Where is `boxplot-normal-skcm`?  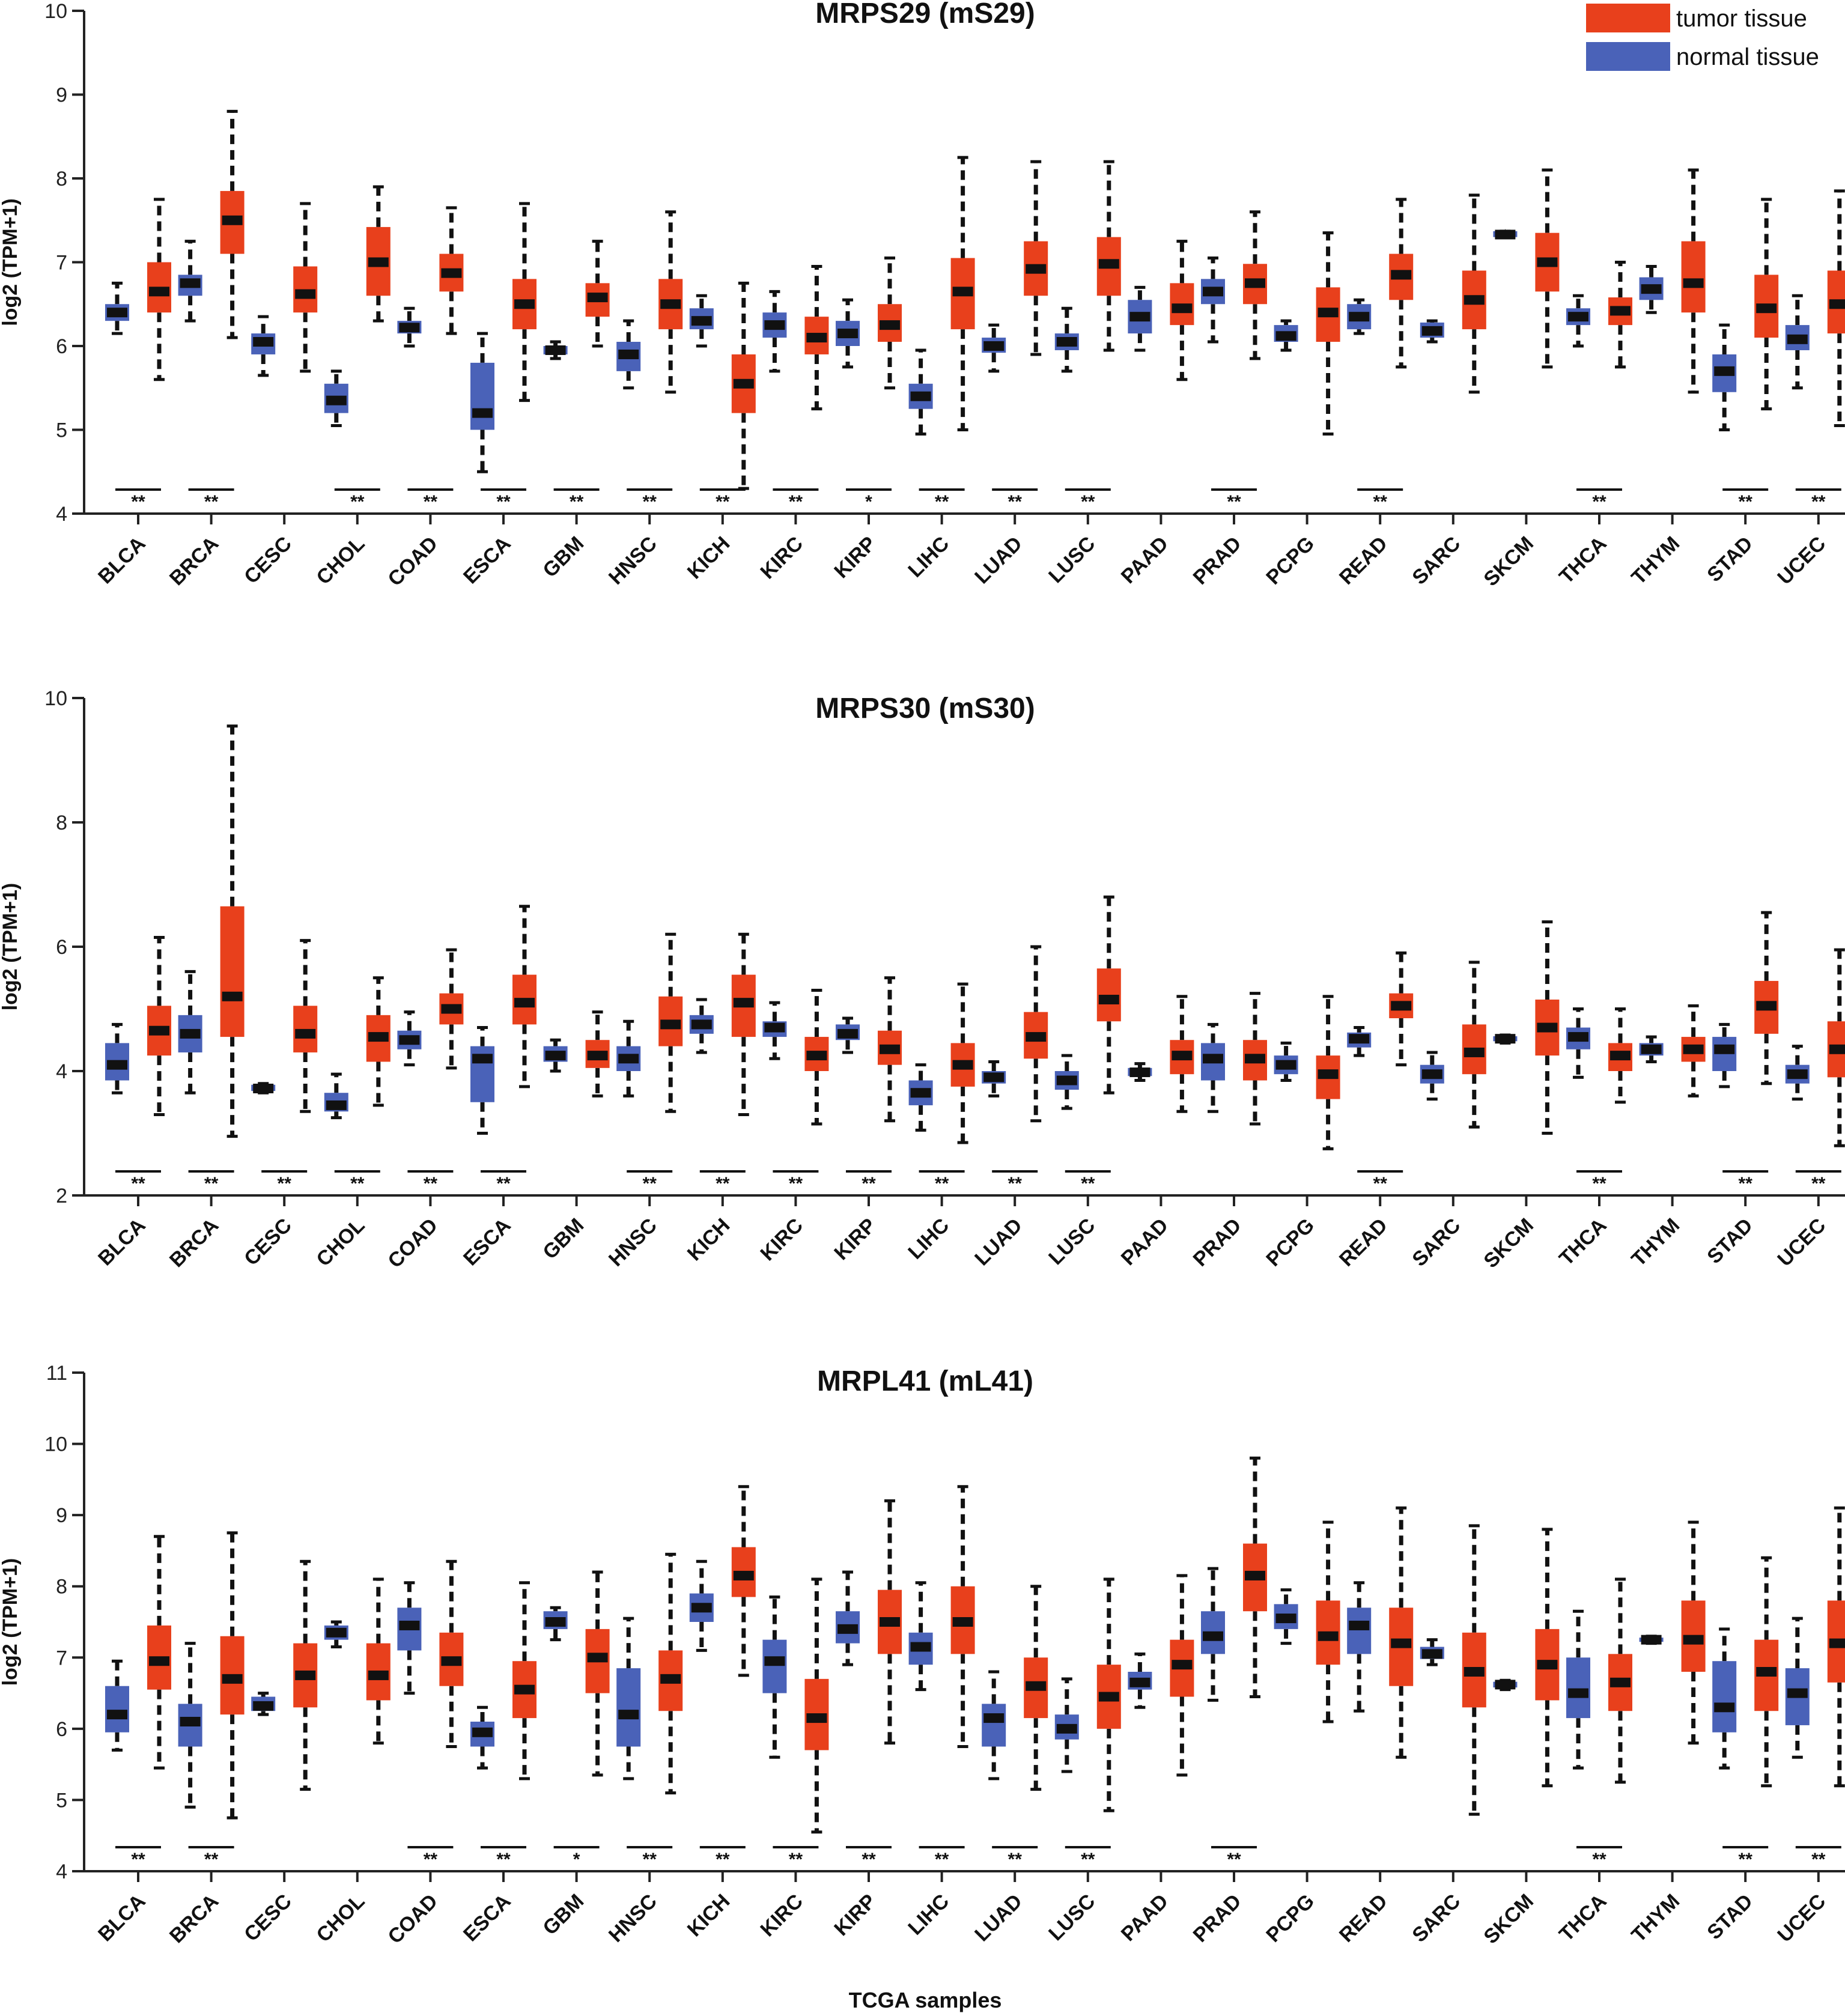 boxplot-normal-skcm is located at coordinates (1505, 235).